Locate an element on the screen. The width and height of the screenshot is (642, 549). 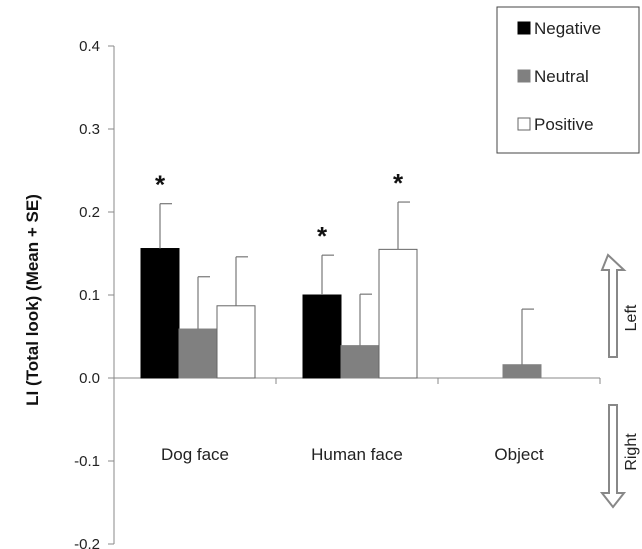
category-label: Dog face is located at coordinates (195, 454).